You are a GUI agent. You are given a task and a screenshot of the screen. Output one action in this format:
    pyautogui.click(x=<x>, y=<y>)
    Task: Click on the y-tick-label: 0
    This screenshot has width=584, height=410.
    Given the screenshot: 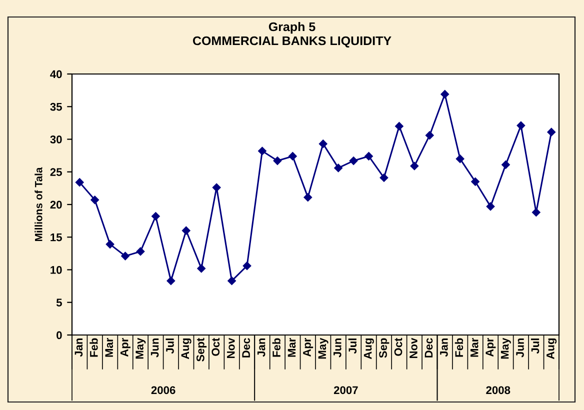 What is the action you would take?
    pyautogui.click(x=59, y=335)
    